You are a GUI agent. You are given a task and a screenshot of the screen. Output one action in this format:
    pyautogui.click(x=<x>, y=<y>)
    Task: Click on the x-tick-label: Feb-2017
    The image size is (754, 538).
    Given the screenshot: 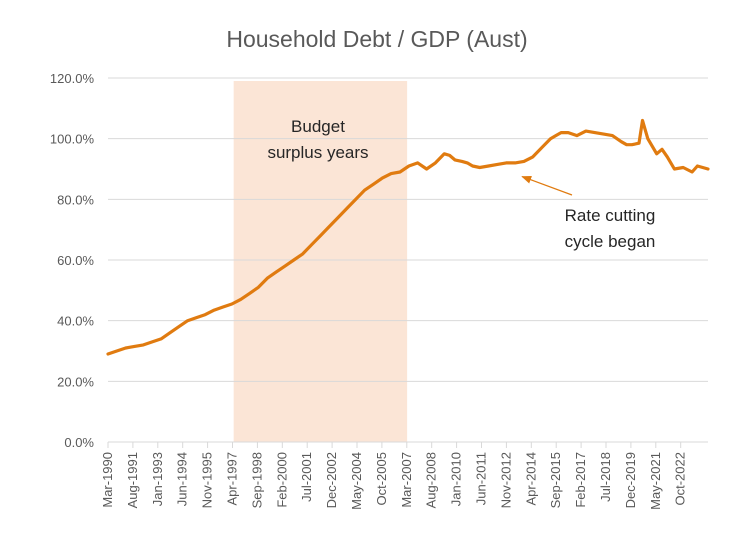 What is the action you would take?
    pyautogui.click(x=580, y=480)
    